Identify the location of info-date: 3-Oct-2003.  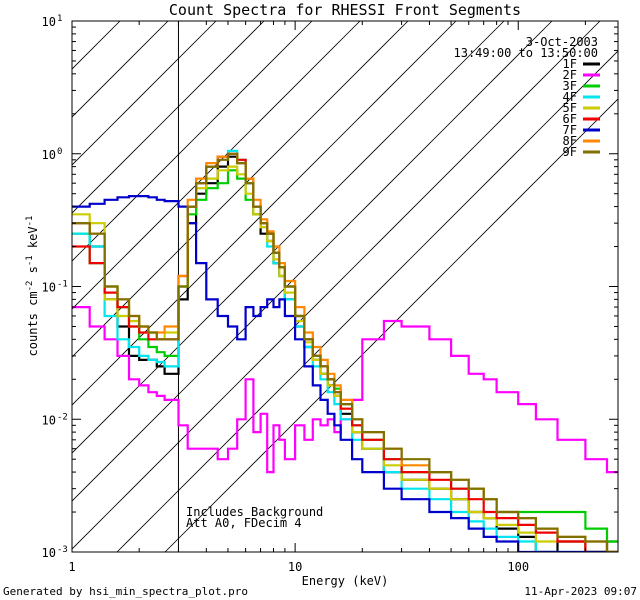
(562, 42).